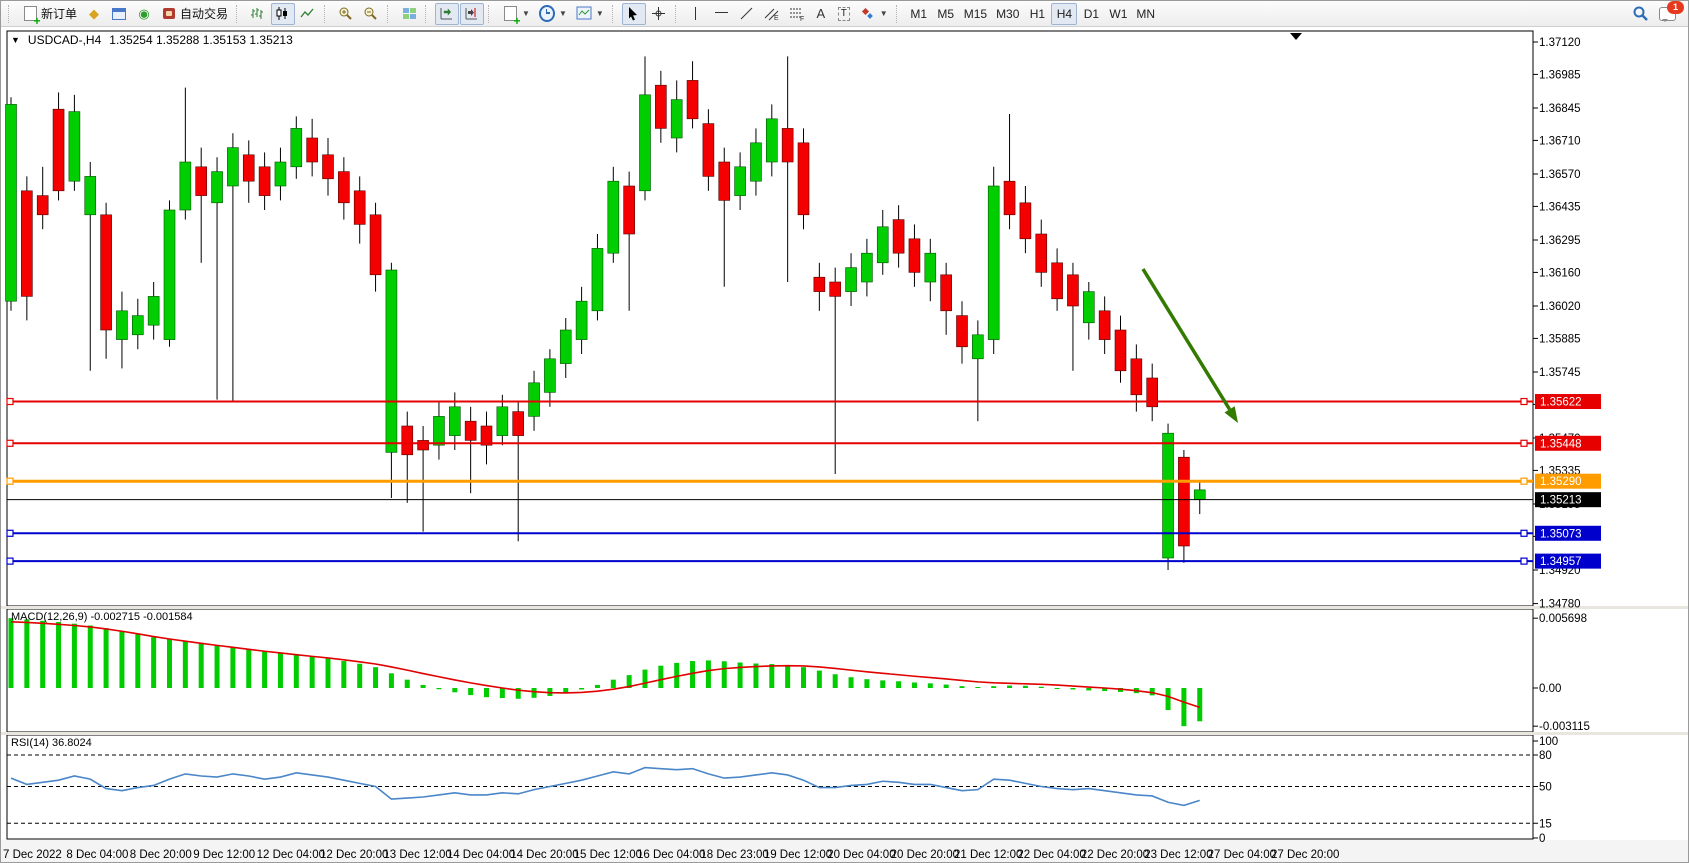 This screenshot has height=863, width=1689. I want to click on zoom-in-icon, so click(345, 13).